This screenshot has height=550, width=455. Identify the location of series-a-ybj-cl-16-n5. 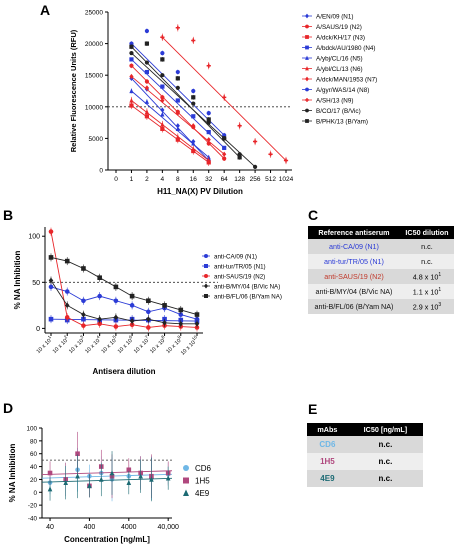
(170, 124).